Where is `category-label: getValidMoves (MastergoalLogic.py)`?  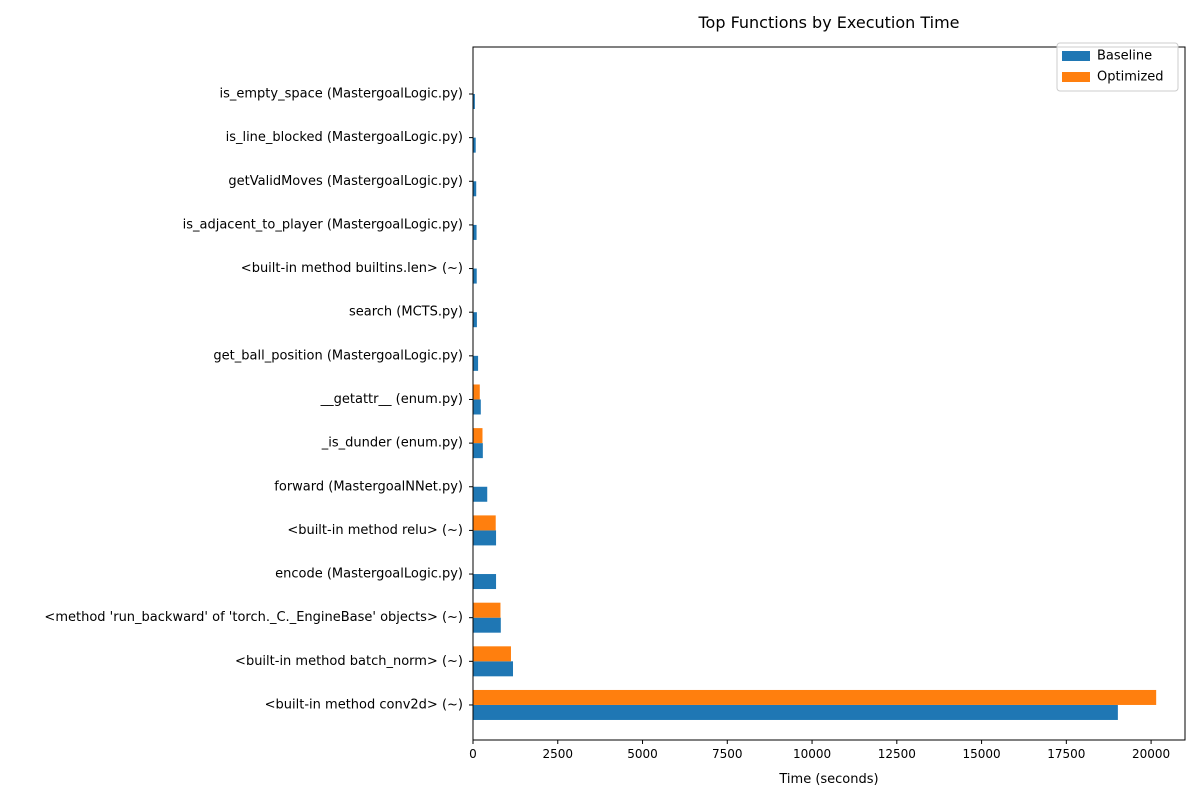
category-label: getValidMoves (MastergoalLogic.py) is located at coordinates (345, 181).